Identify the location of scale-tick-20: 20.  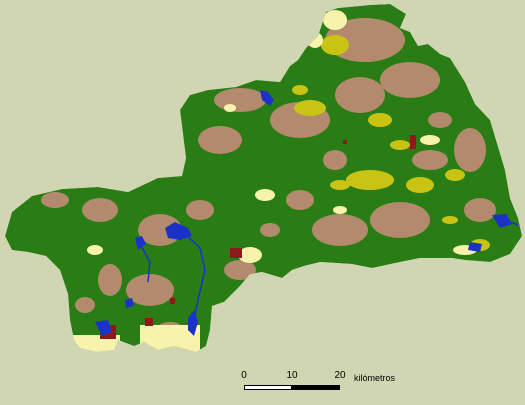
(340, 375).